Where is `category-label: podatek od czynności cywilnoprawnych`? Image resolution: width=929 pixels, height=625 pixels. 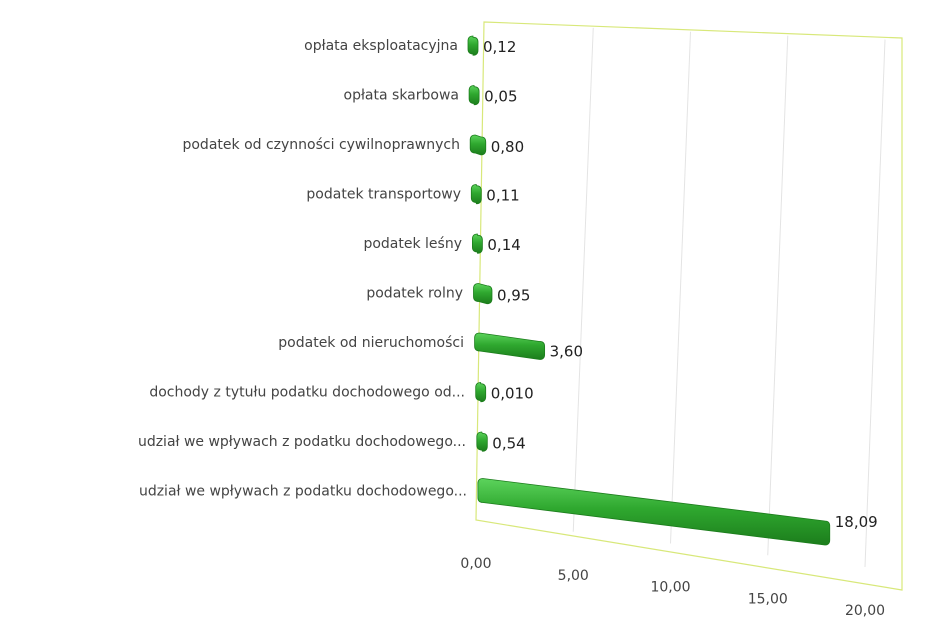 category-label: podatek od czynności cywilnoprawnych is located at coordinates (321, 145).